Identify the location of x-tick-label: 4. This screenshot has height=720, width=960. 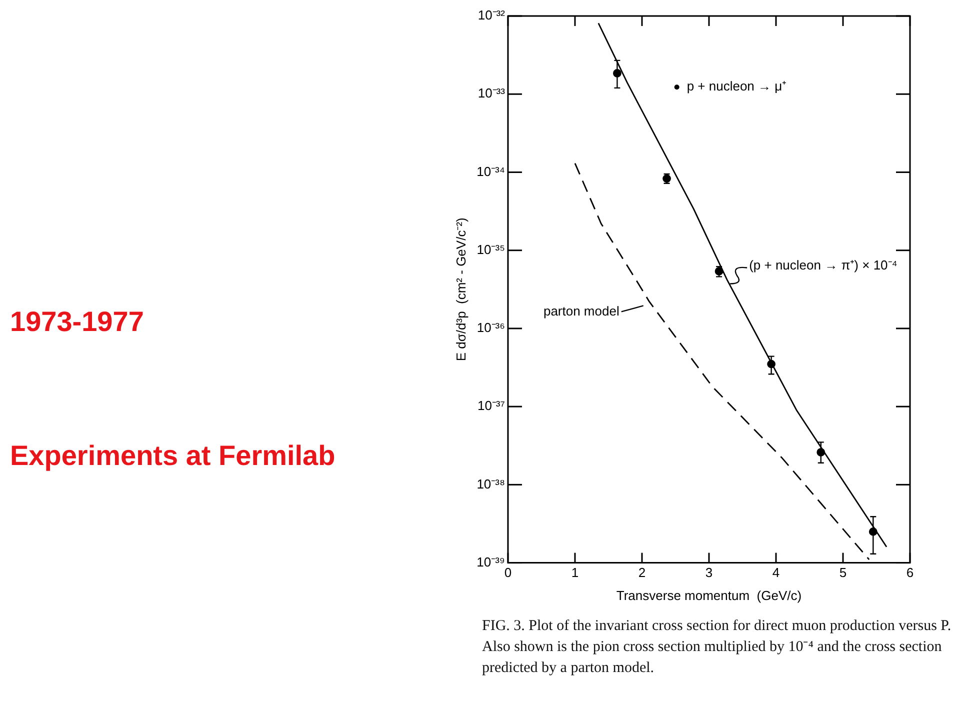
(776, 572).